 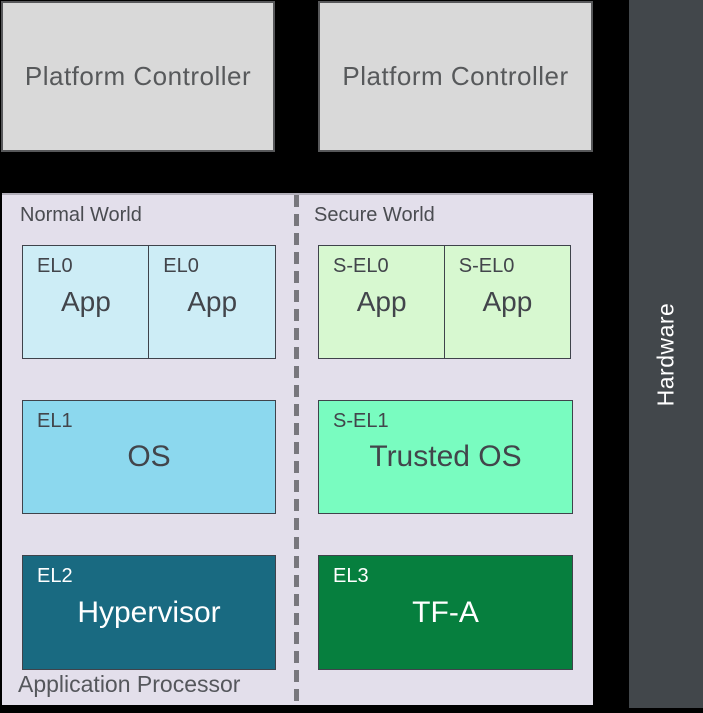 I want to click on platform-controller-box-1: Platform Controller, so click(x=138, y=76).